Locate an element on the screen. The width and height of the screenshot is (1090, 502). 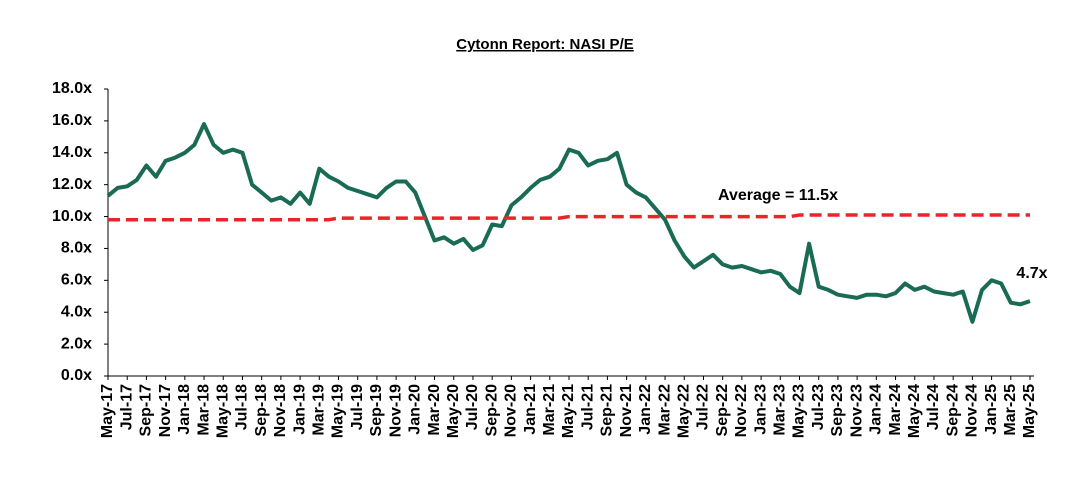
y-tick-label: 2.0x is located at coordinates (76, 343).